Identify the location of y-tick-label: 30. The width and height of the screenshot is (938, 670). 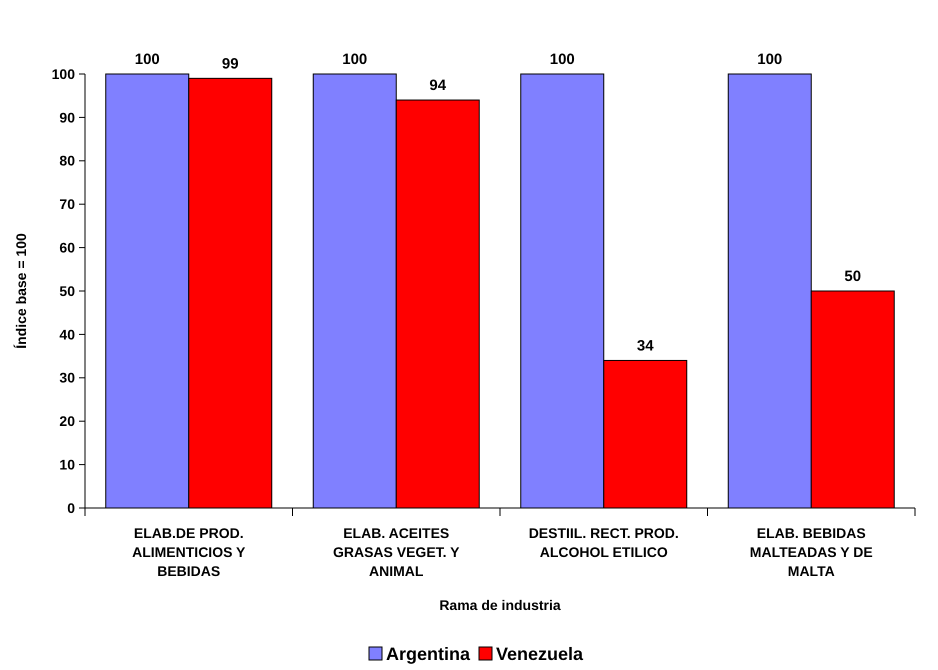
(67, 378).